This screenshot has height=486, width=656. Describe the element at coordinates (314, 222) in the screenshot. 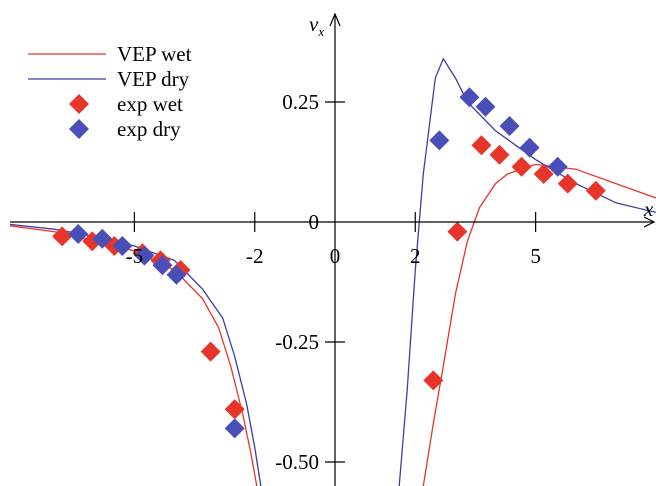

I see `y-tick-label: 0` at that location.